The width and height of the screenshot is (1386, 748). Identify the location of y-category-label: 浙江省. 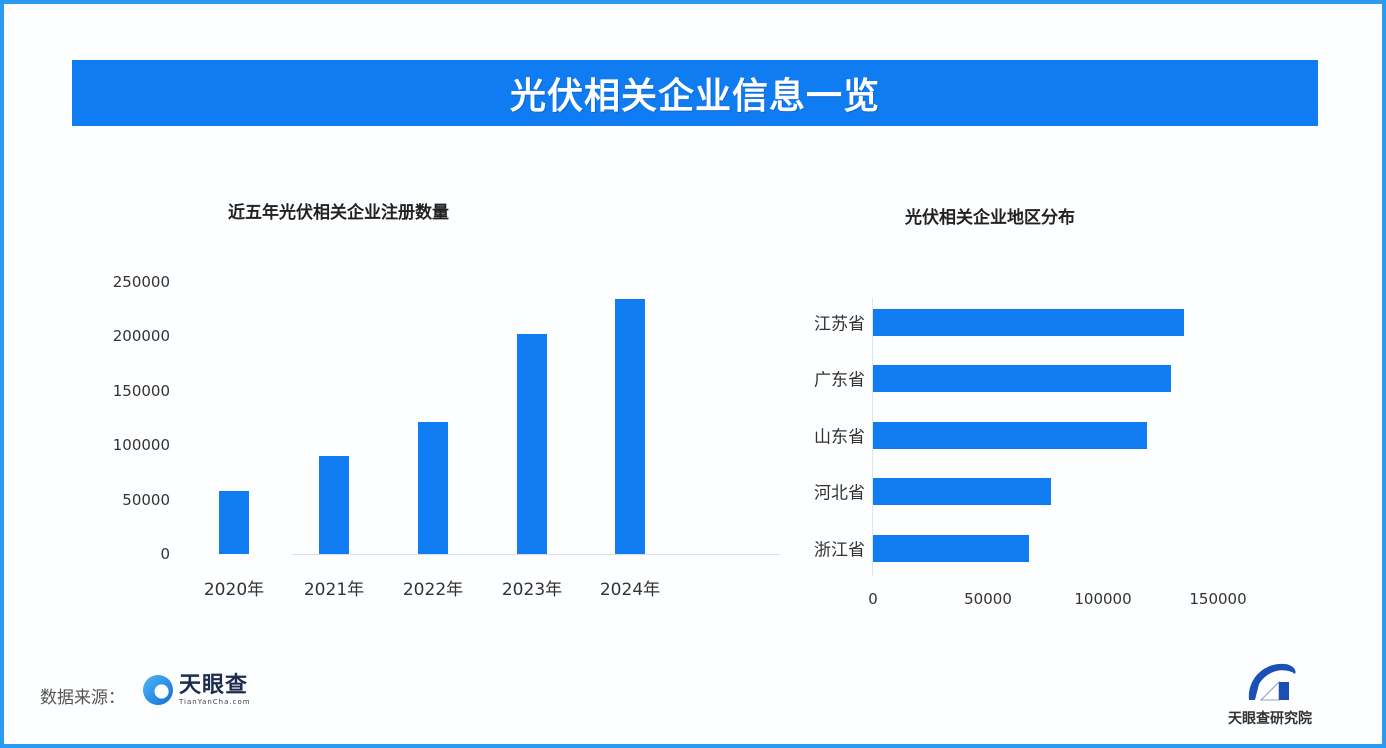
(839, 550).